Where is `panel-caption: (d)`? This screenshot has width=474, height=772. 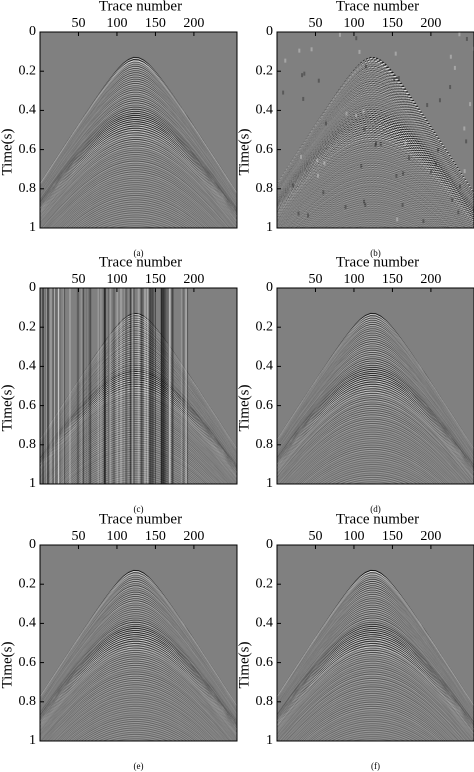
panel-caption: (d) is located at coordinates (375, 509).